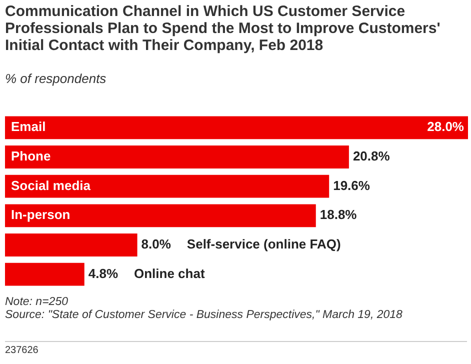  What do you see at coordinates (40, 214) in the screenshot?
I see `y-tick-label: In-person` at bounding box center [40, 214].